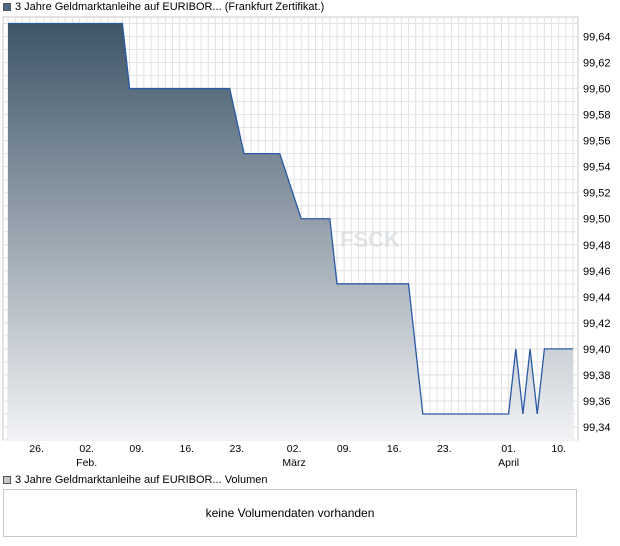  What do you see at coordinates (597, 246) in the screenshot?
I see `y-tick-label: 99,48` at bounding box center [597, 246].